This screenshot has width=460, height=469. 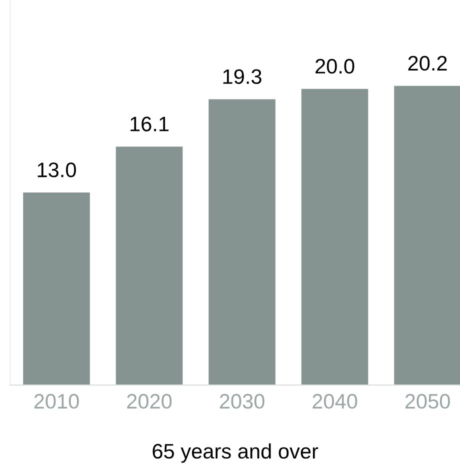 What do you see at coordinates (149, 401) in the screenshot?
I see `x-tick-label: 2020` at bounding box center [149, 401].